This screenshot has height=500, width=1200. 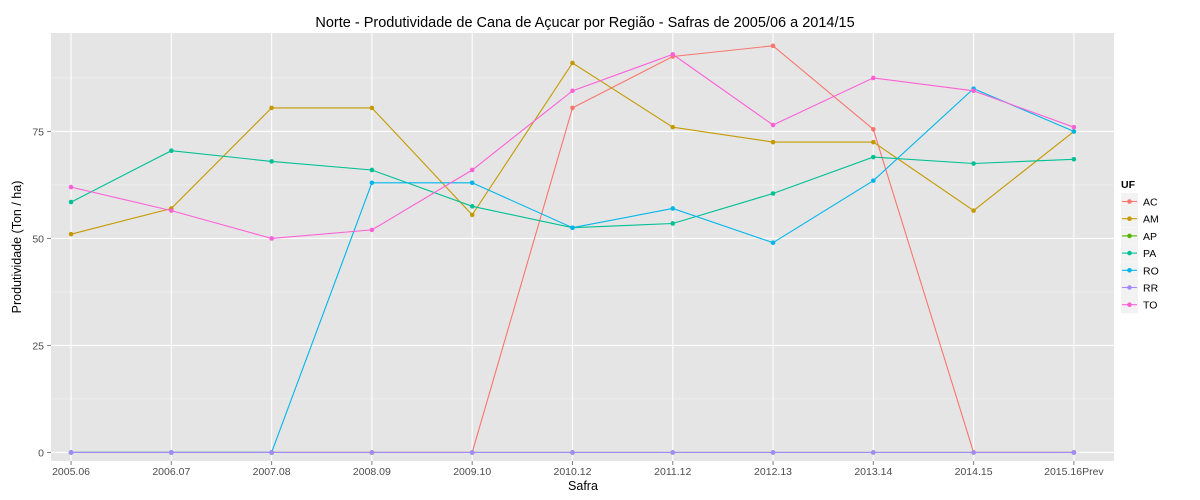 I want to click on y-tick-label: 50, so click(x=38, y=239).